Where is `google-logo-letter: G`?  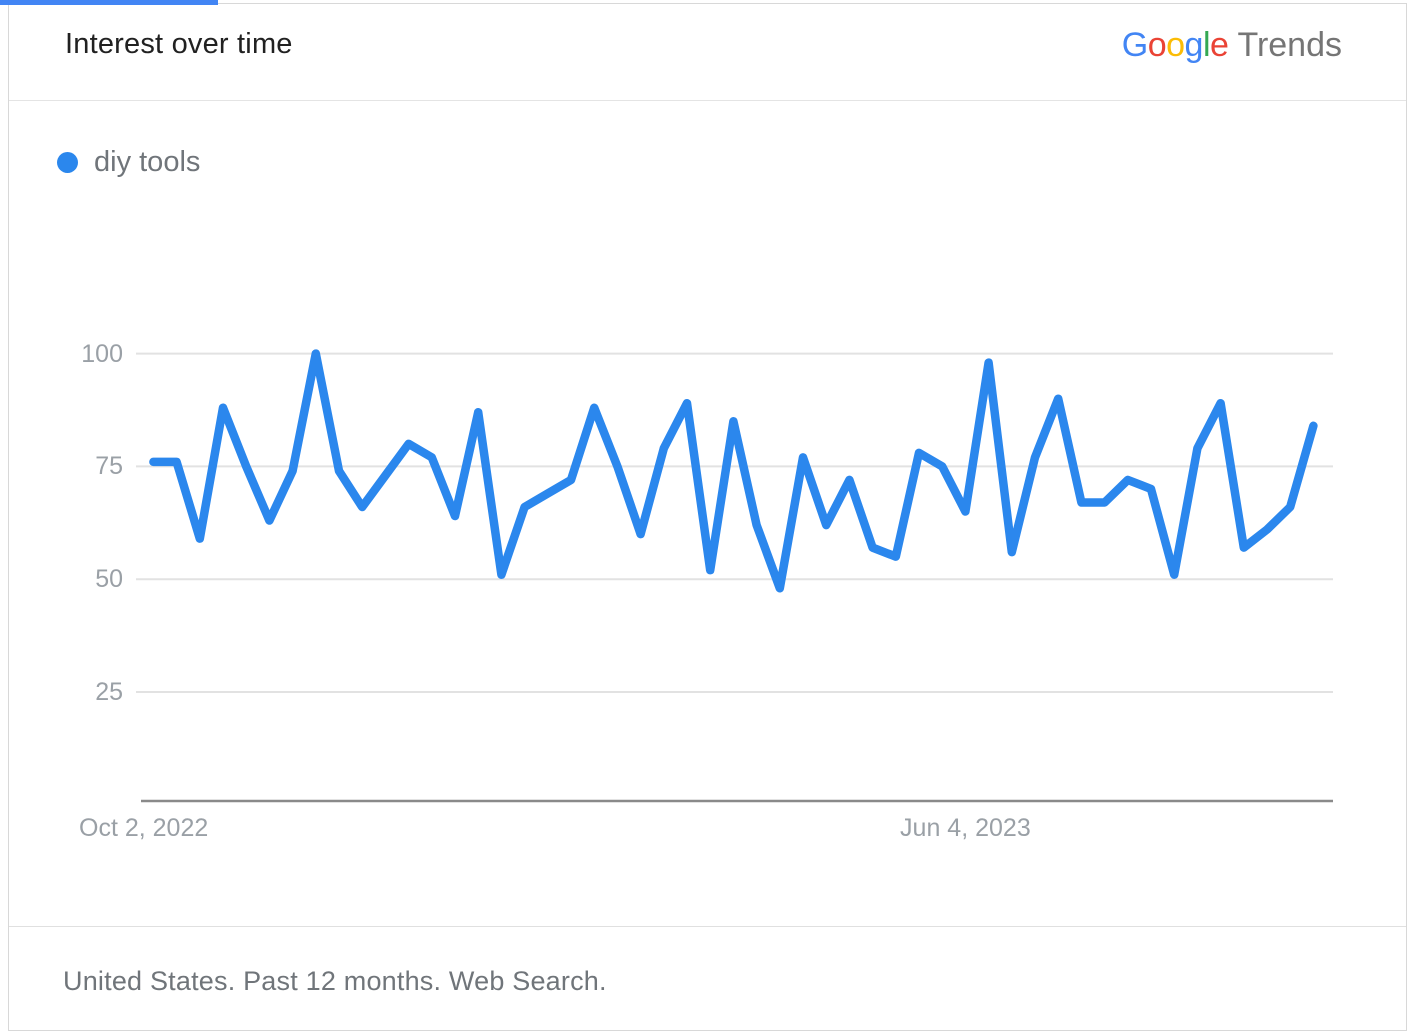 google-logo-letter: G is located at coordinates (1134, 45).